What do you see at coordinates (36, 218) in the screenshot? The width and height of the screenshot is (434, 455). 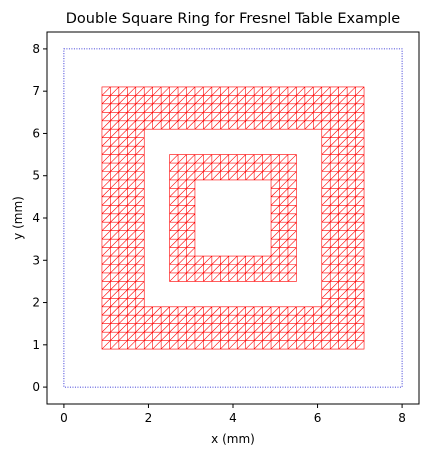 I see `y-tick-label: 4` at bounding box center [36, 218].